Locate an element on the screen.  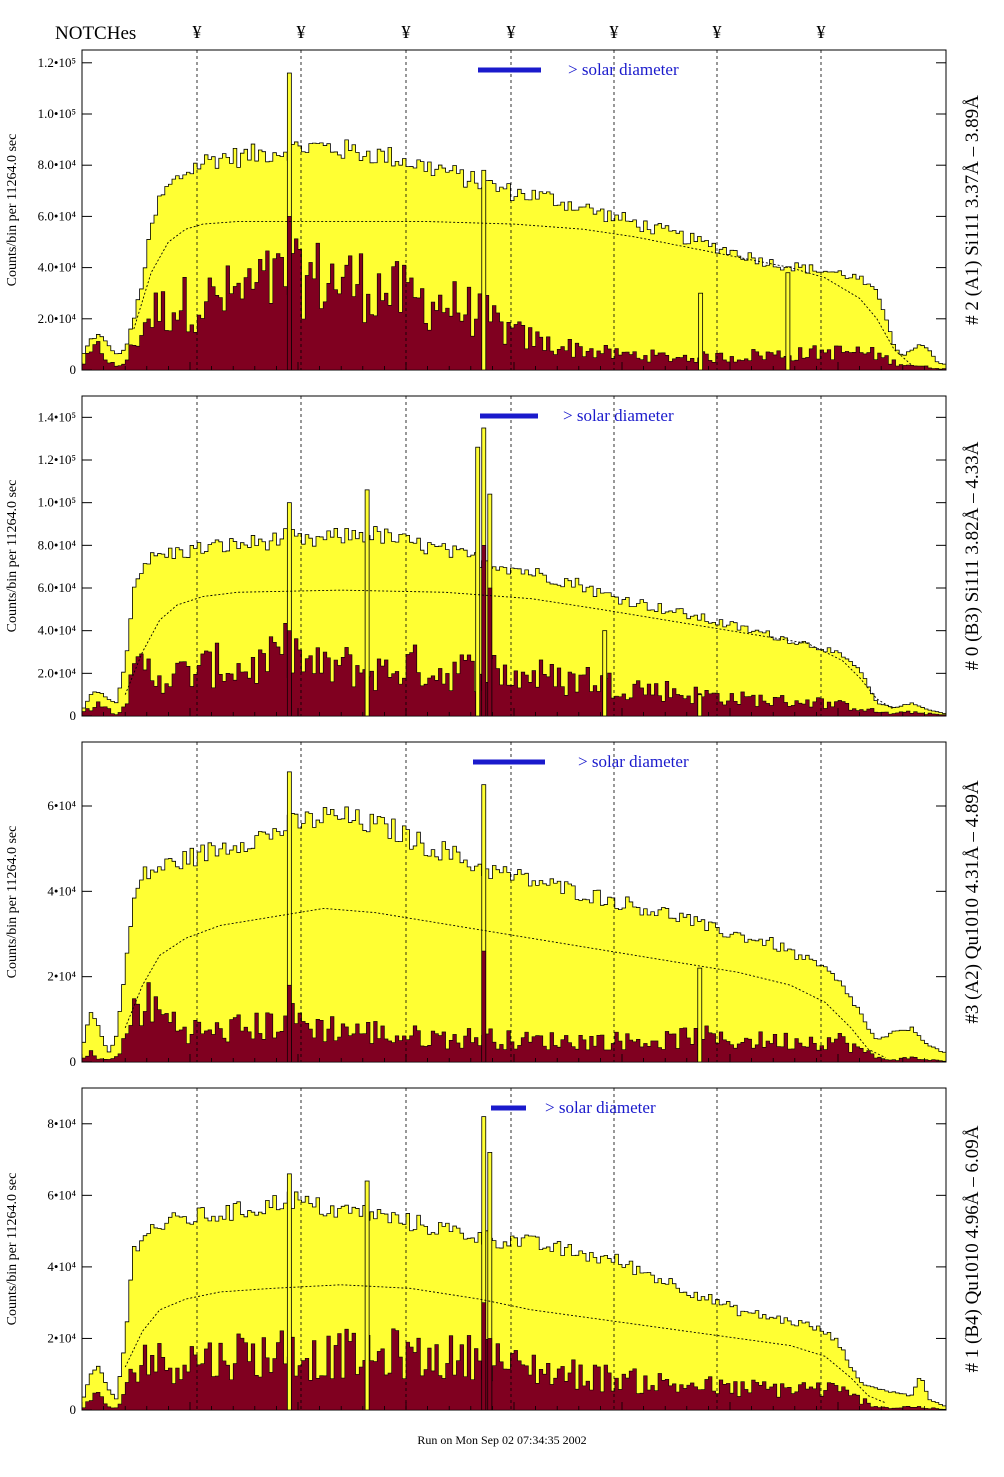
notch-header: NOTCHes ¥ ¥ ¥ ¥ ¥ ¥ ¥ is located at coordinates (440, 33).